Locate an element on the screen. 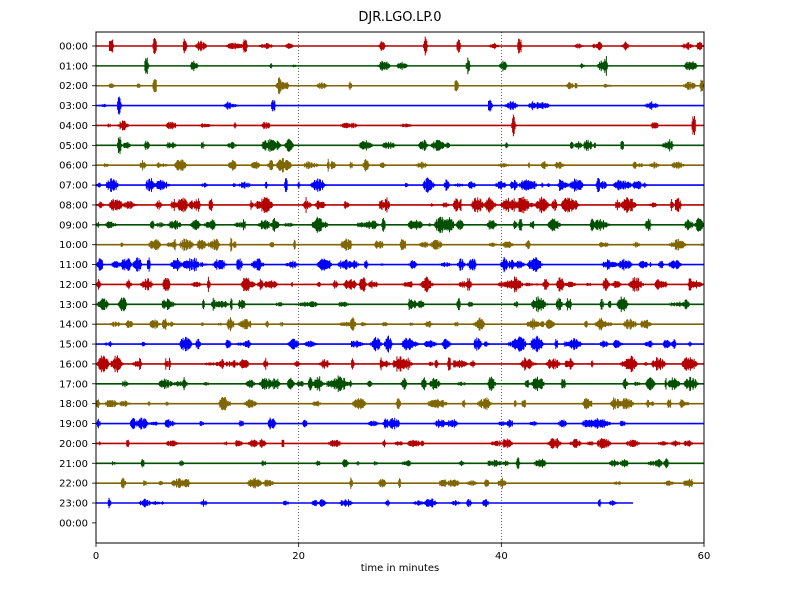 This screenshot has width=800, height=600. y-tick-label: 08:00 is located at coordinates (73, 205).